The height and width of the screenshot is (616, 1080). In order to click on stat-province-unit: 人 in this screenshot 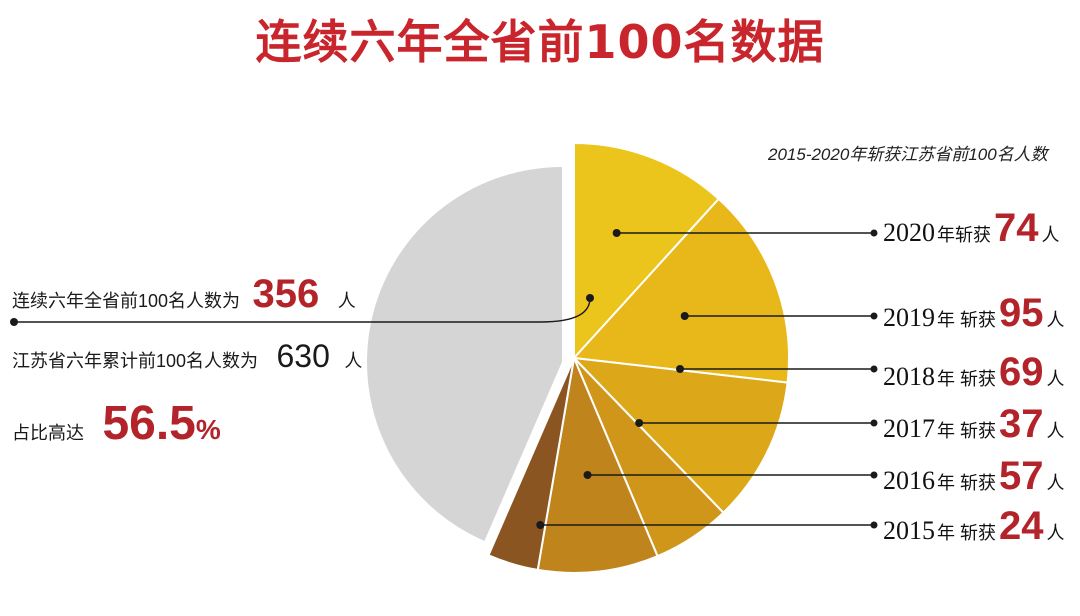, I will do `click(353, 361)`.